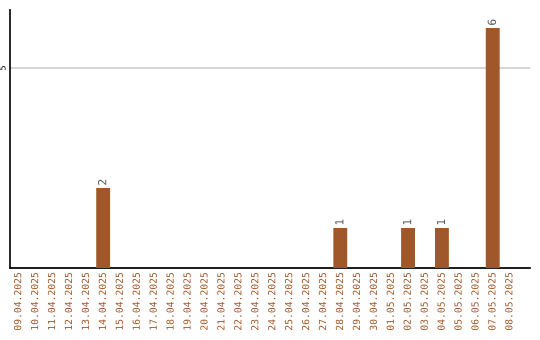 The image size is (540, 340). I want to click on data-label: 6, so click(492, 22).